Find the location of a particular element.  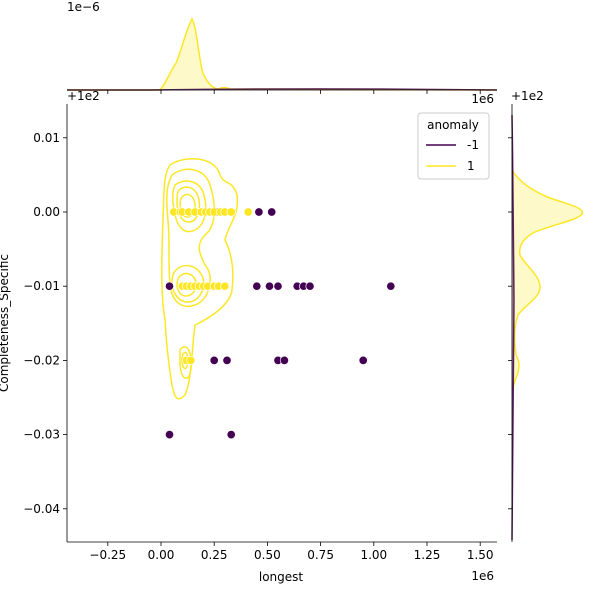

y-tick-label: 0.00 is located at coordinates (46, 212).